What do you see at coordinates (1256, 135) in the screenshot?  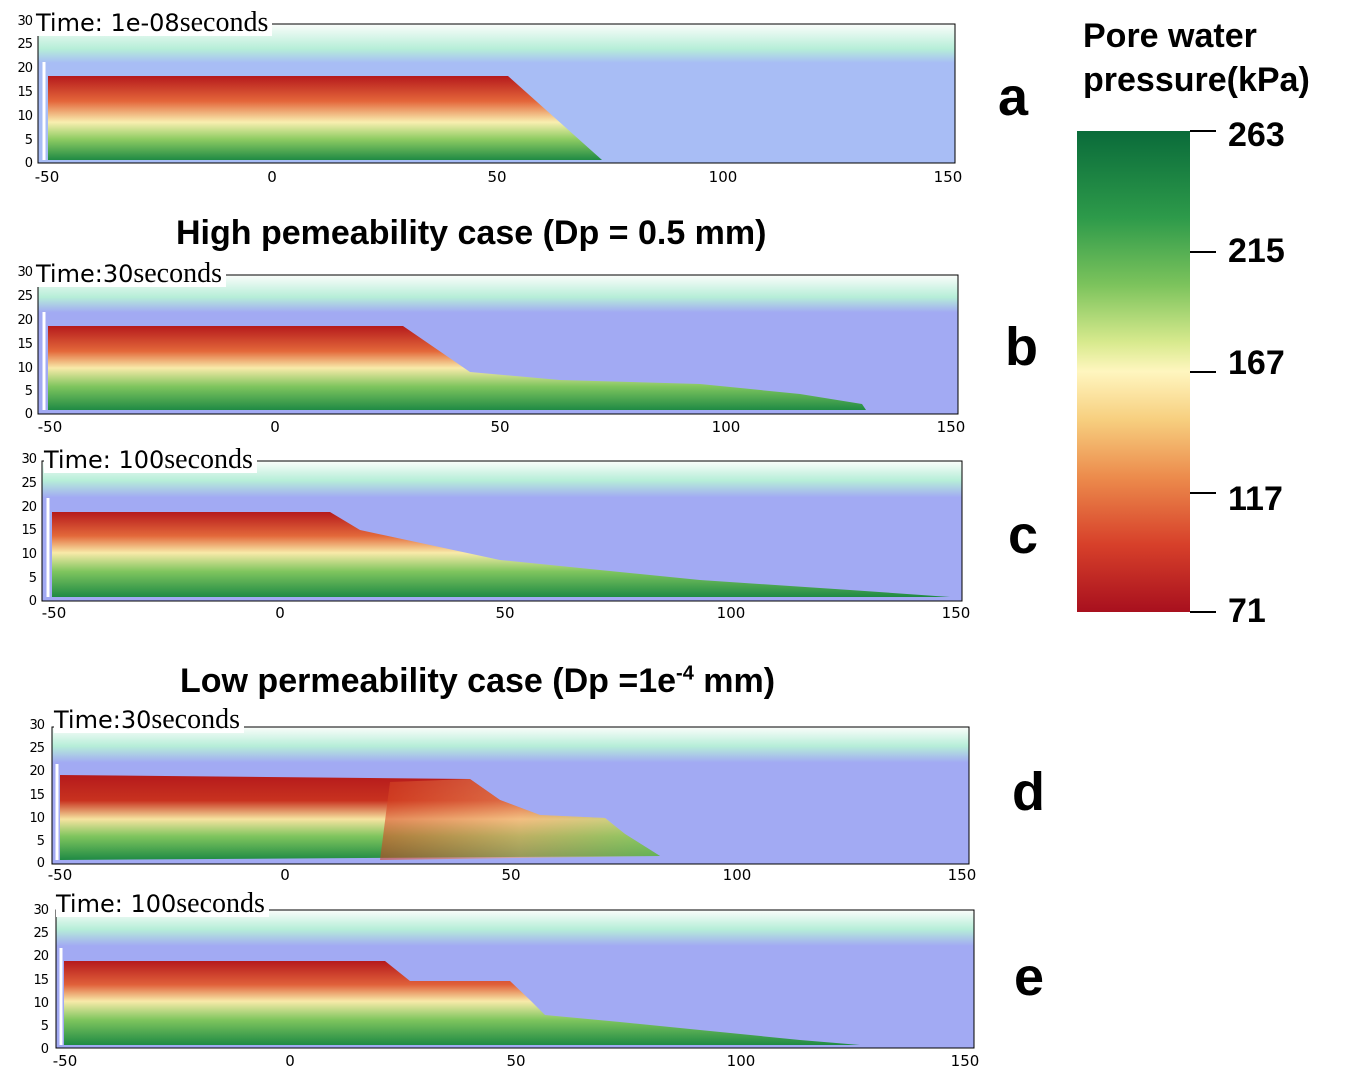 I see `colorbar-label-max: 263` at bounding box center [1256, 135].